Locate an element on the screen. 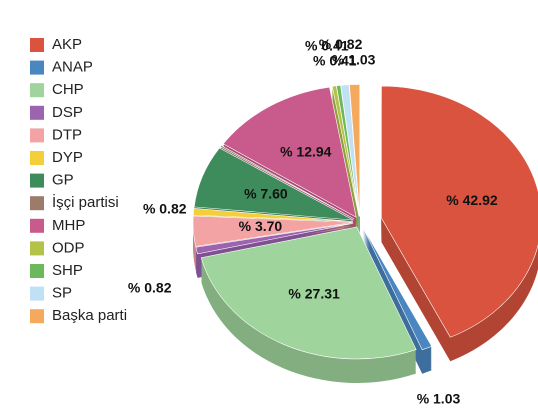 The width and height of the screenshot is (538, 411). legend-label: ODP is located at coordinates (68, 247).